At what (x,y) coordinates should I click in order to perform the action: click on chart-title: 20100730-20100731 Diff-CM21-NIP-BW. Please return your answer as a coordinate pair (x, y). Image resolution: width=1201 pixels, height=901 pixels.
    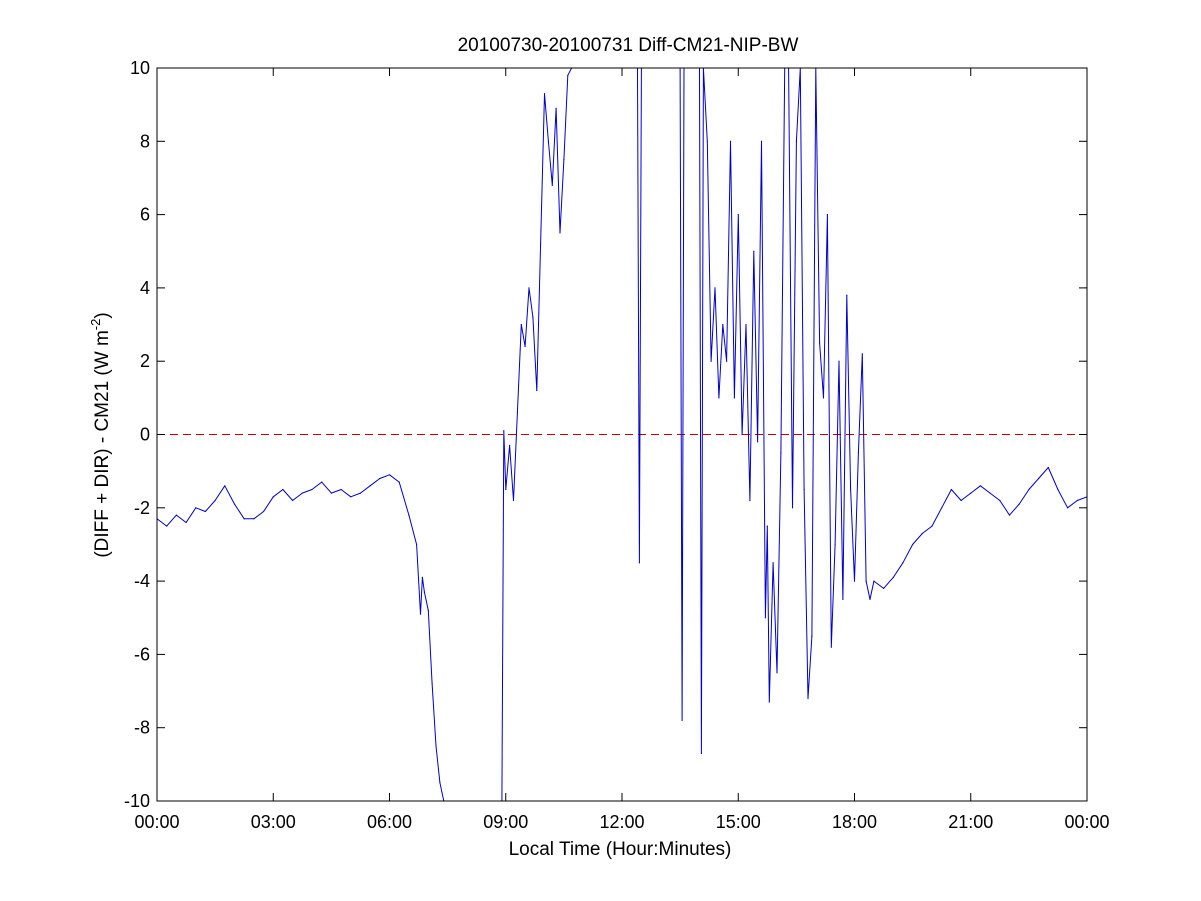
    Looking at the image, I should click on (628, 45).